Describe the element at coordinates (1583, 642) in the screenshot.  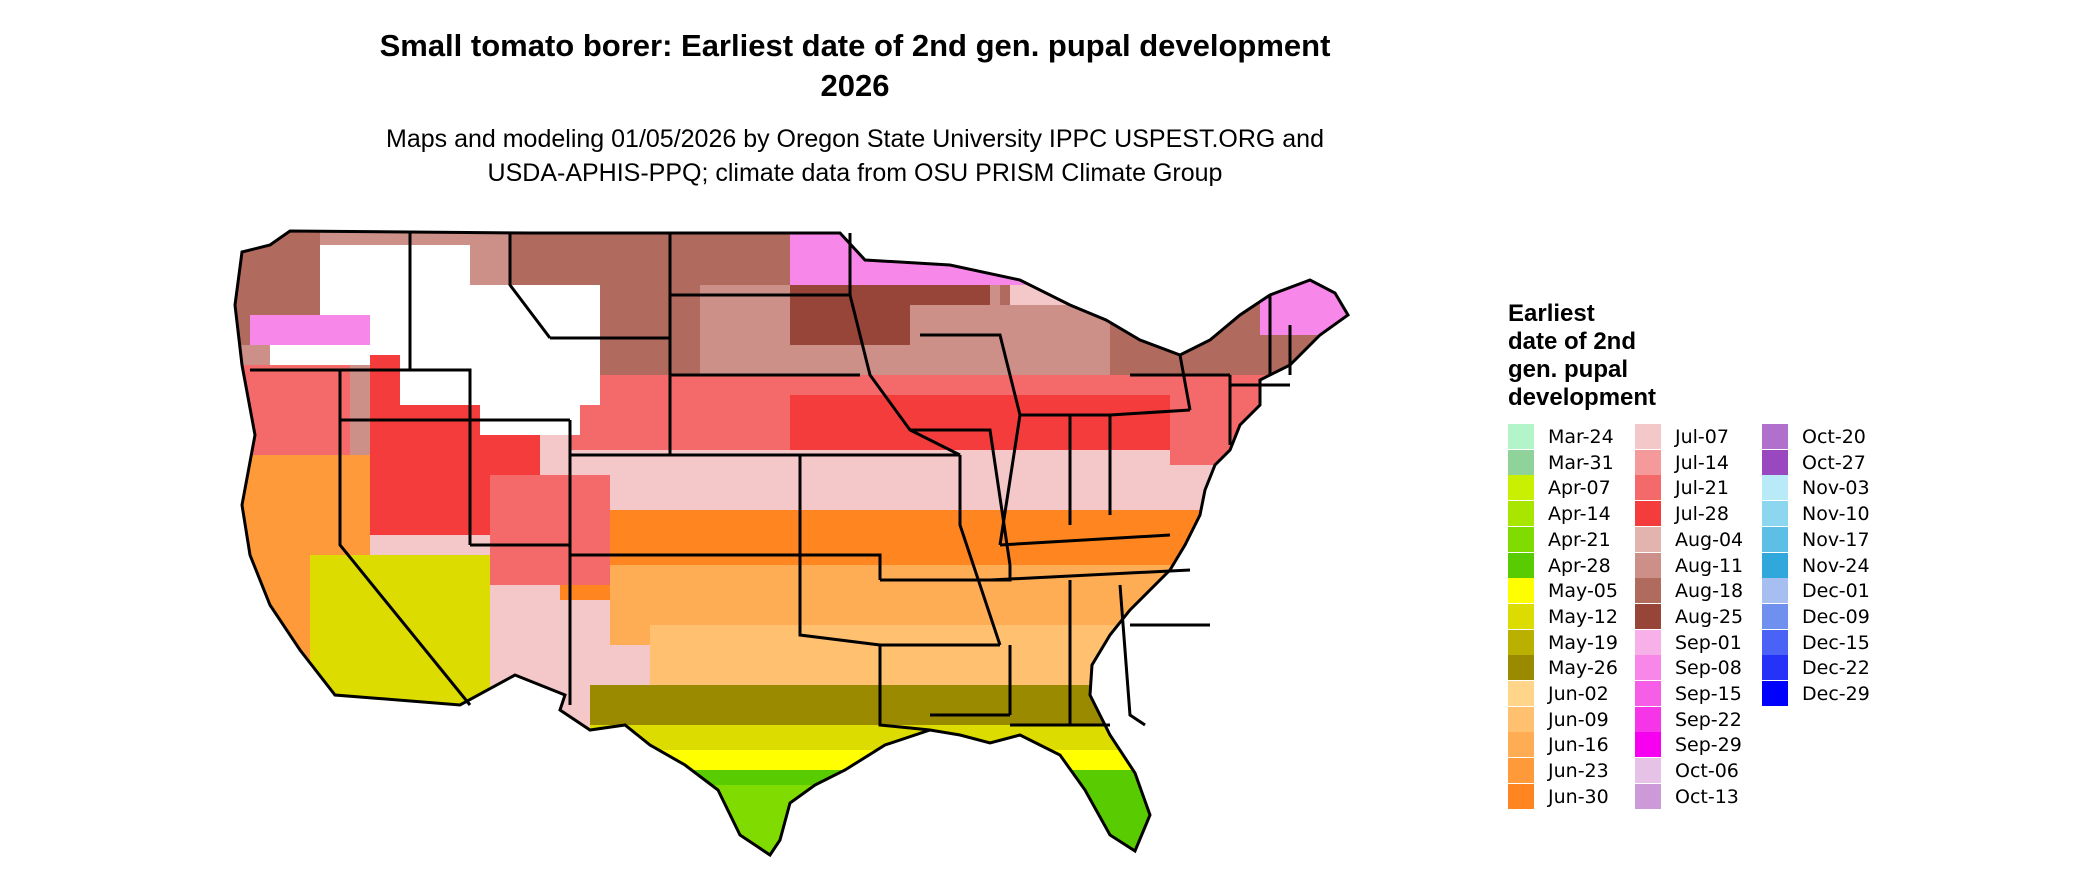
I see `legend-label: May-19` at that location.